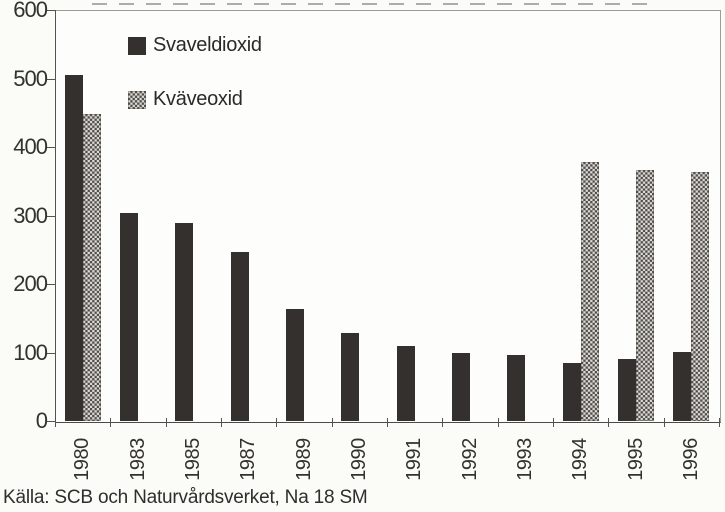 The image size is (725, 512). Describe the element at coordinates (461, 386) in the screenshot. I see `bar-svaveldioxid-1992` at that location.